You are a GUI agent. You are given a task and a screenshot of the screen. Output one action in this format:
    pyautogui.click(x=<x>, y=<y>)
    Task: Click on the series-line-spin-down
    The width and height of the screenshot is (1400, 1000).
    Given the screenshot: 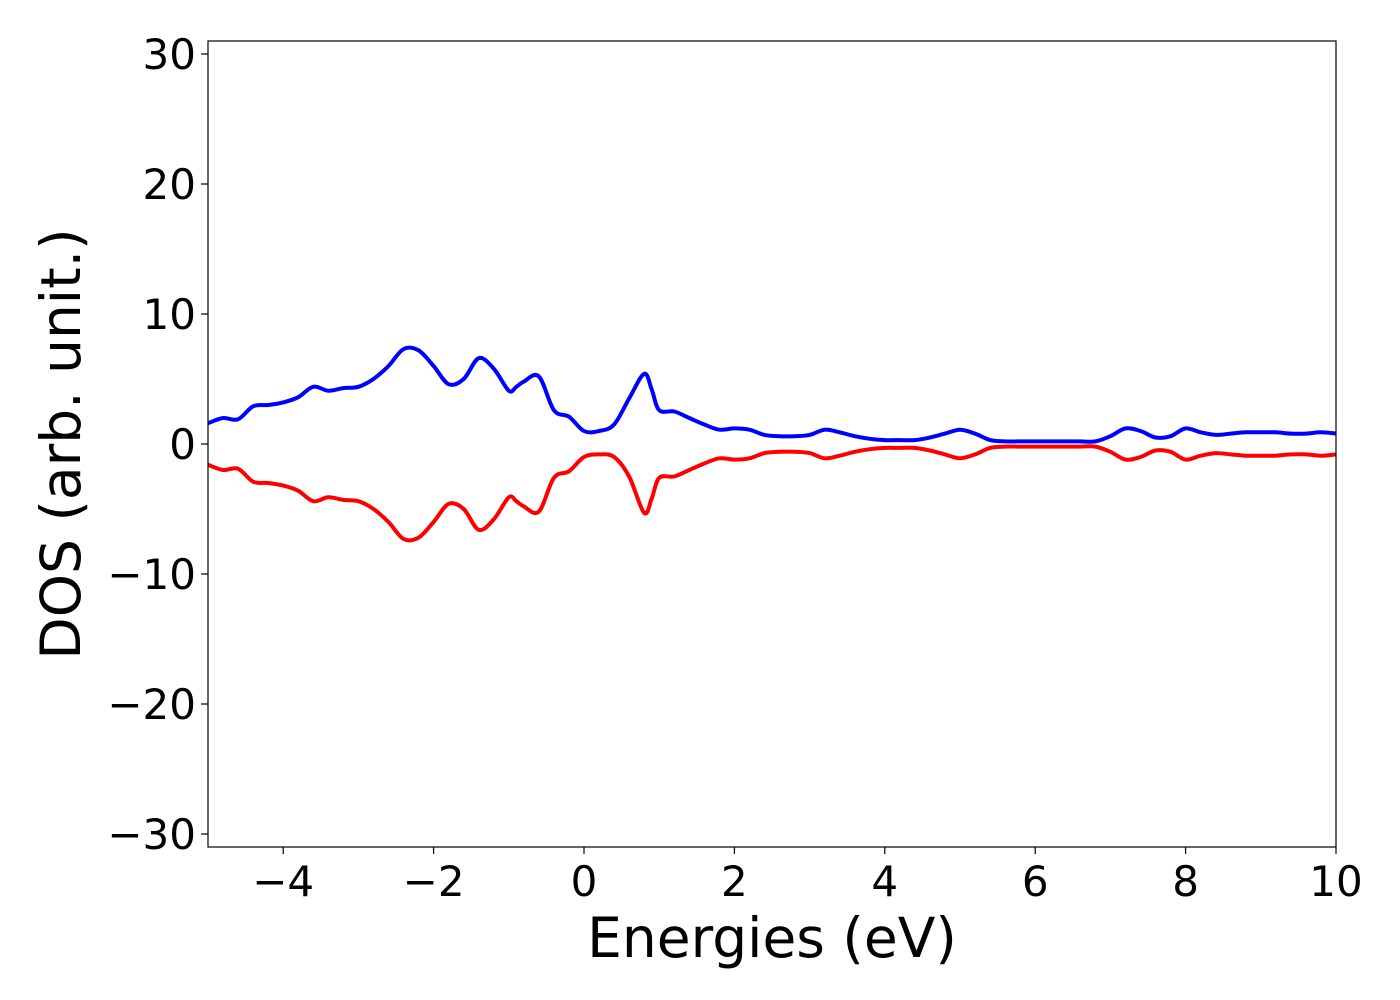 What is the action you would take?
    pyautogui.click(x=772, y=493)
    